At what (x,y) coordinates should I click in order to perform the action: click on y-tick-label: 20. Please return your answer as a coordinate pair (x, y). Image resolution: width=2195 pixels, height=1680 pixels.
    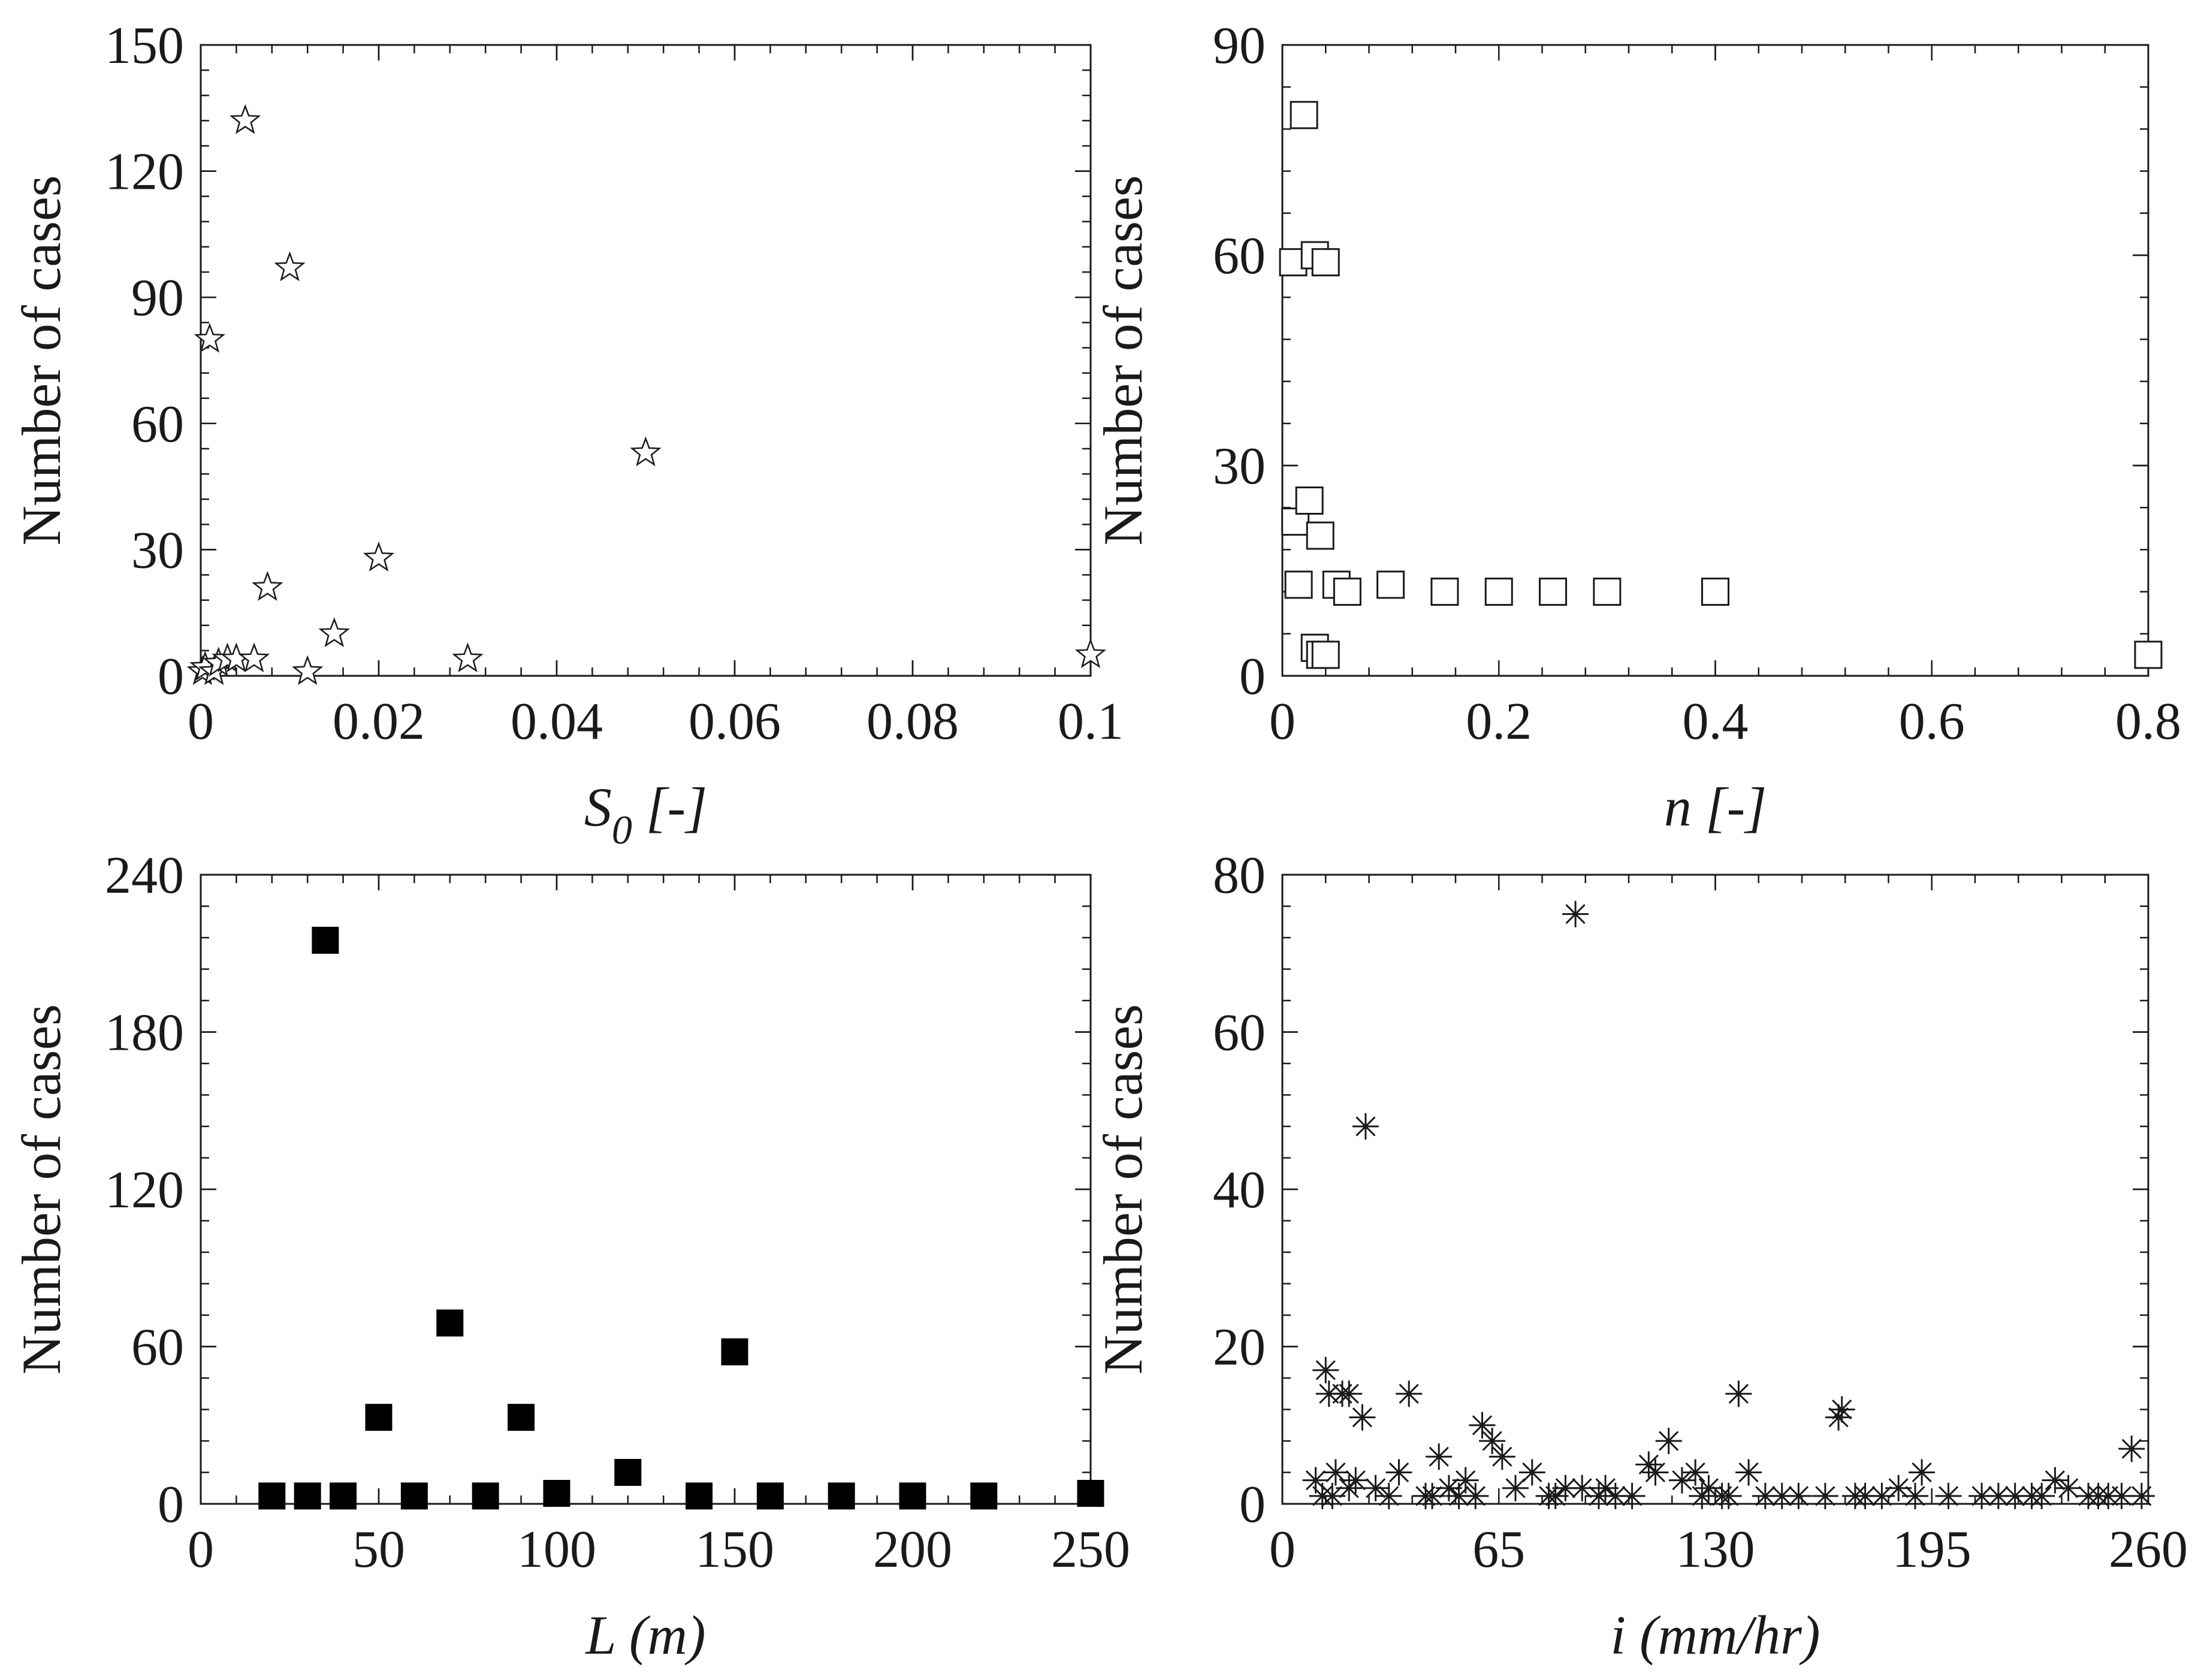
    Looking at the image, I should click on (1239, 1348).